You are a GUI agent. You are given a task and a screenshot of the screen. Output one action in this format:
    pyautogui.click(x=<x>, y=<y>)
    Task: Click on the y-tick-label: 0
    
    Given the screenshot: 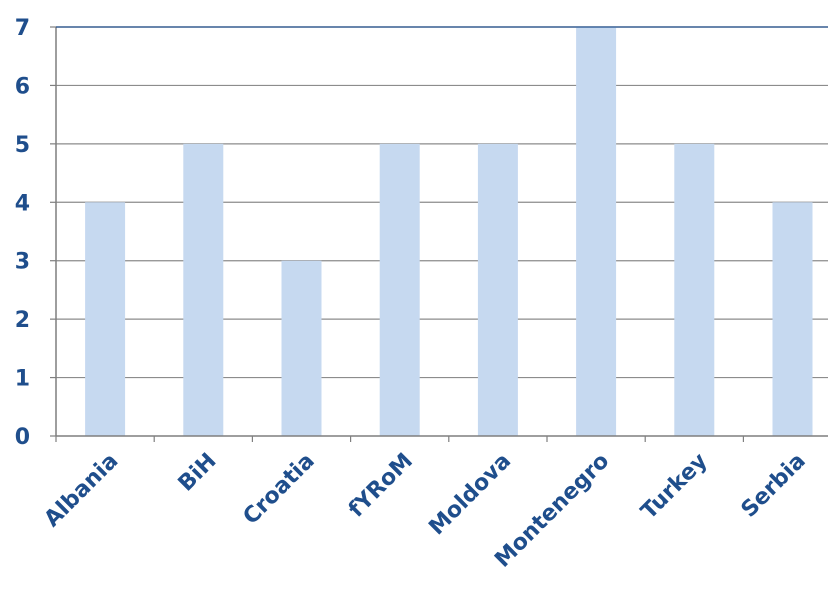 What is the action you would take?
    pyautogui.click(x=22, y=437)
    